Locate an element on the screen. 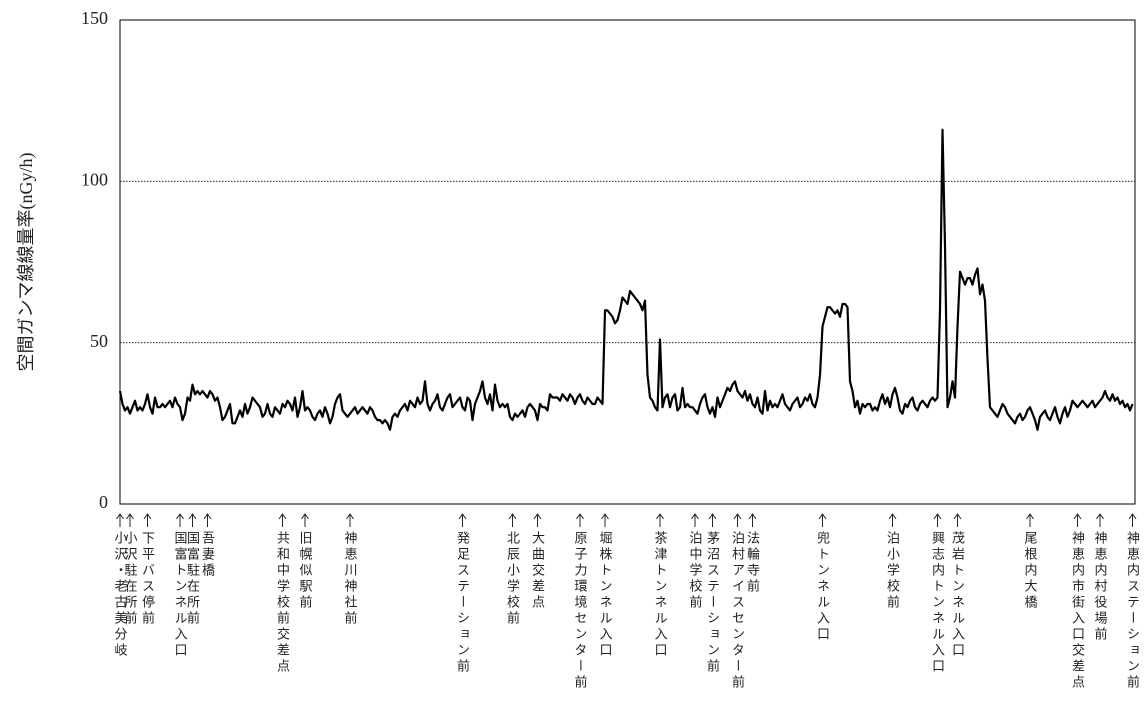 The image size is (1144, 715). x-tick-label: 興志内トンネル入口 is located at coordinates (937, 603).